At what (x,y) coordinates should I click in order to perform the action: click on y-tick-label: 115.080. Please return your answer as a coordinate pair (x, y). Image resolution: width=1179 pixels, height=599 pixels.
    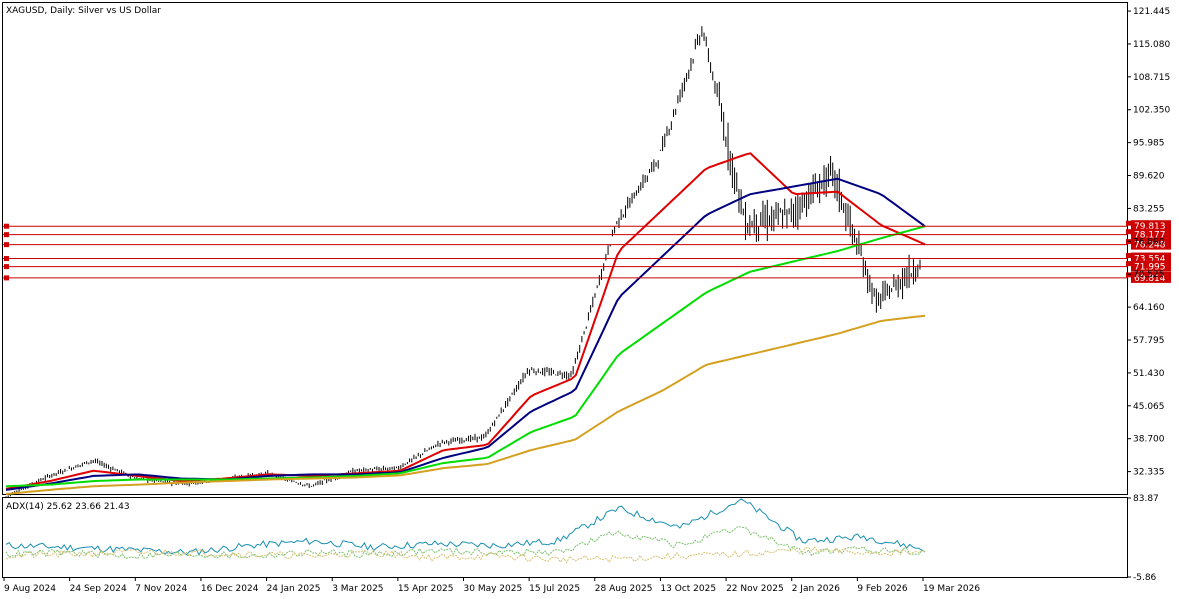
    Looking at the image, I should click on (1151, 45).